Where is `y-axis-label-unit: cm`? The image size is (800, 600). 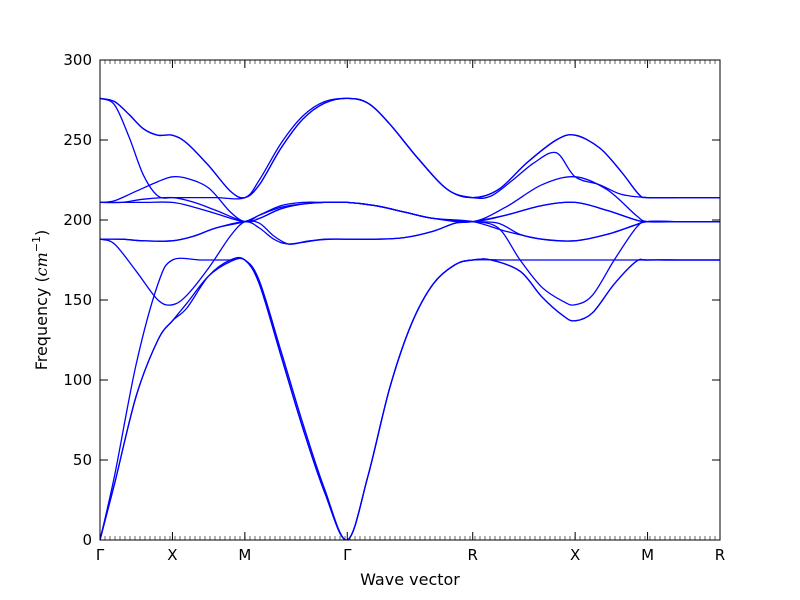 y-axis-label-unit: cm is located at coordinates (41, 264).